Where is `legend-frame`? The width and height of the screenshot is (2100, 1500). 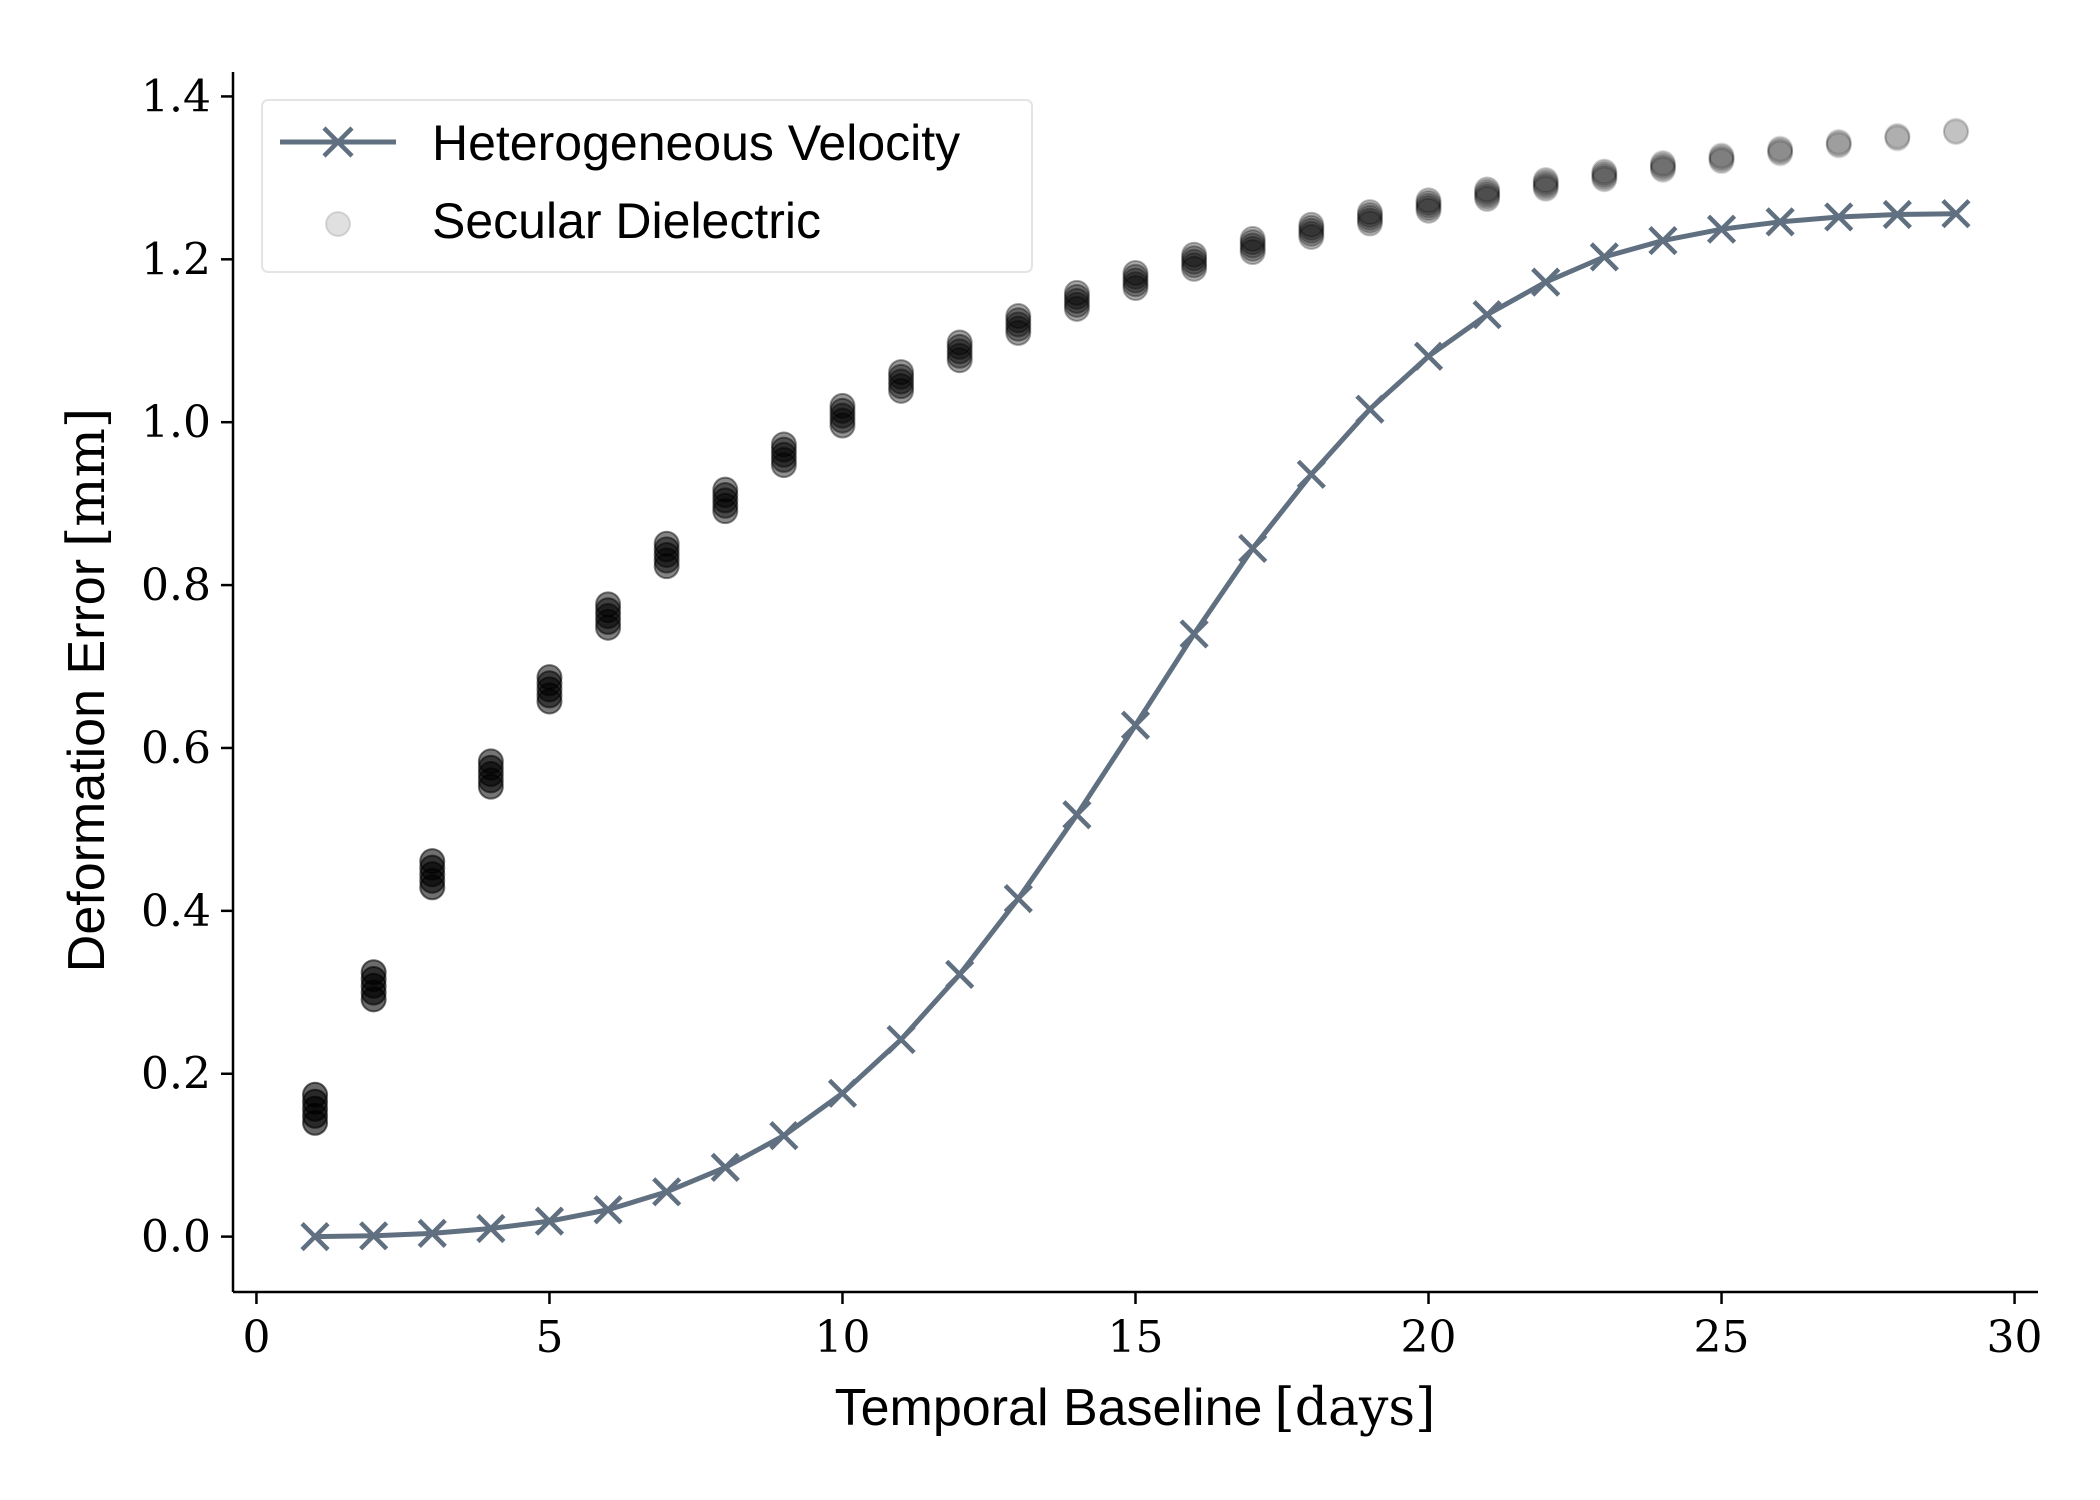 legend-frame is located at coordinates (647, 186).